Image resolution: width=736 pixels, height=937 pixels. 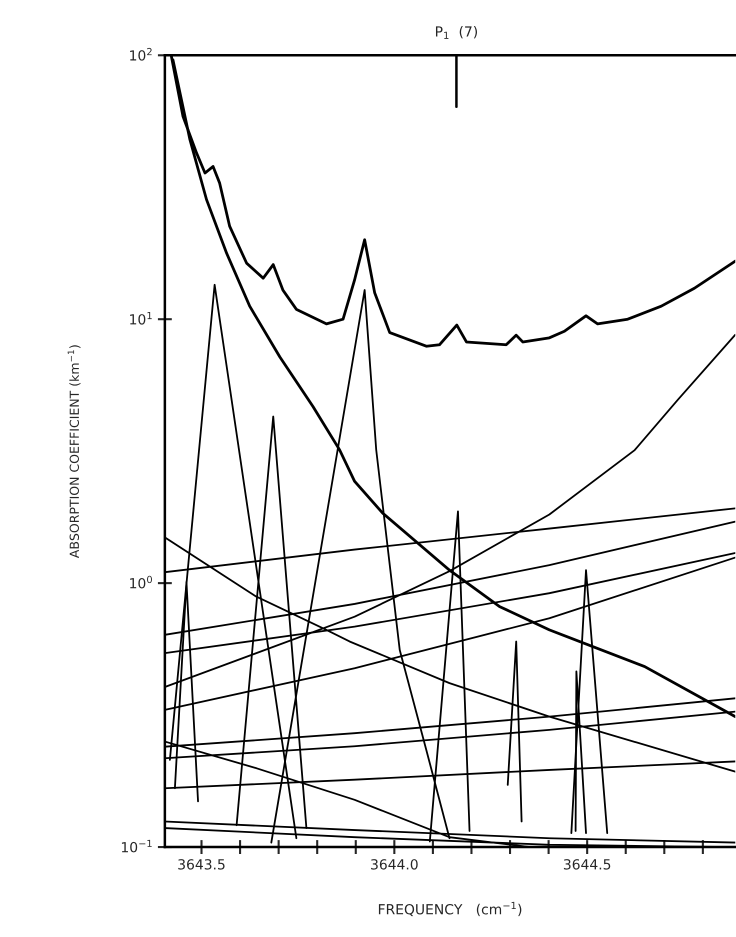 I want to click on y-tick-label: 10$^{−1}$, so click(x=137, y=846).